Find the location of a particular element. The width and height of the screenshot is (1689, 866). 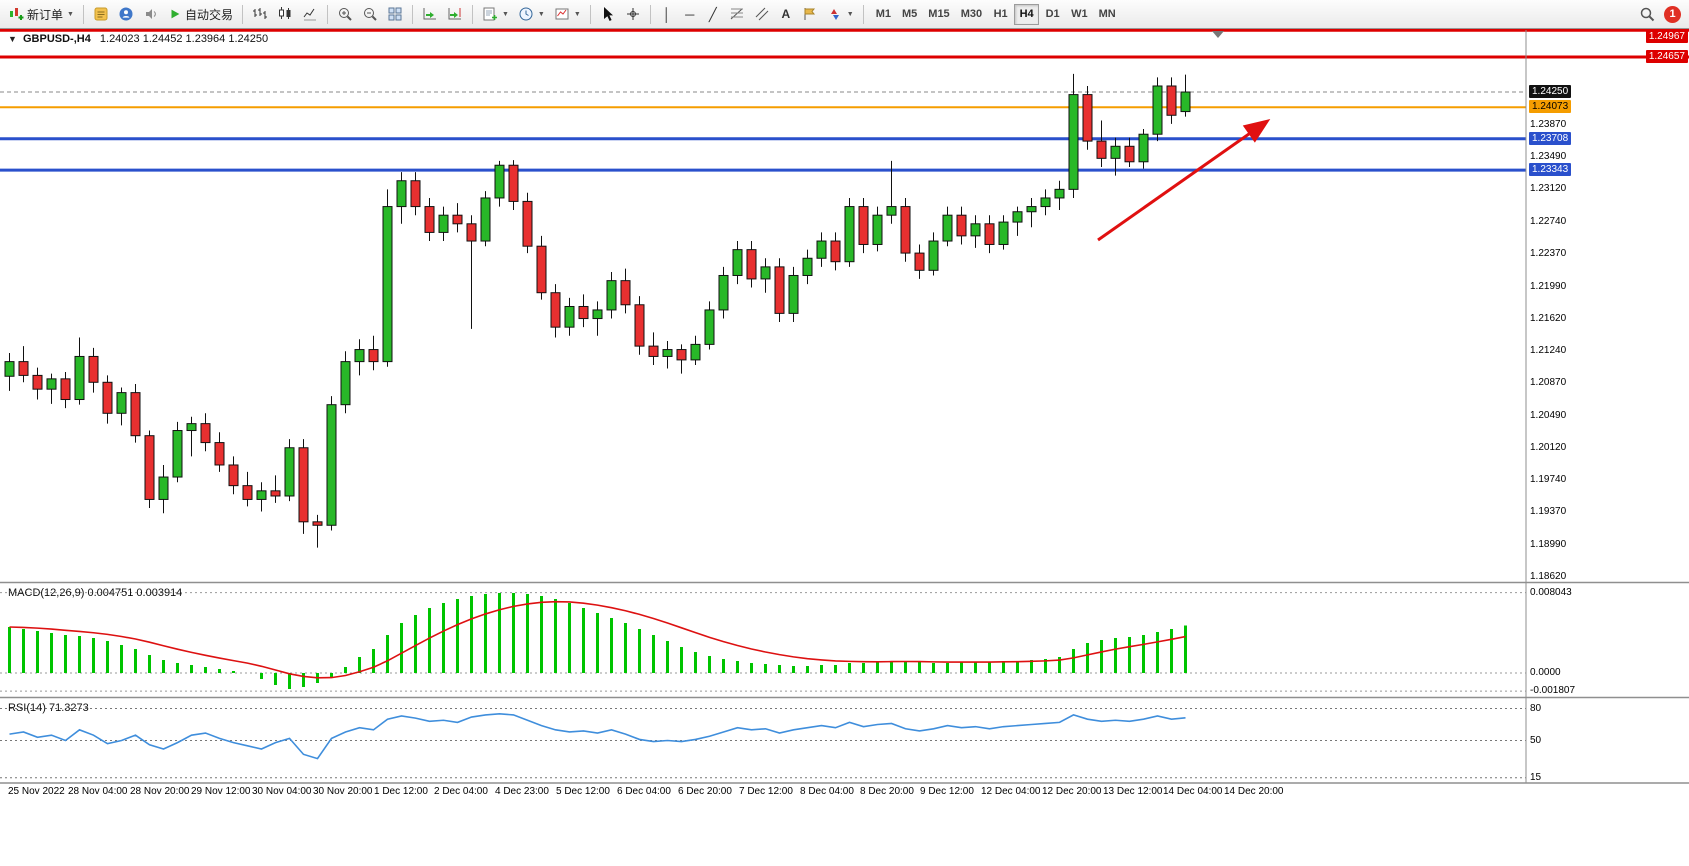

new-order-label: 新订单 is located at coordinates (45, 14).